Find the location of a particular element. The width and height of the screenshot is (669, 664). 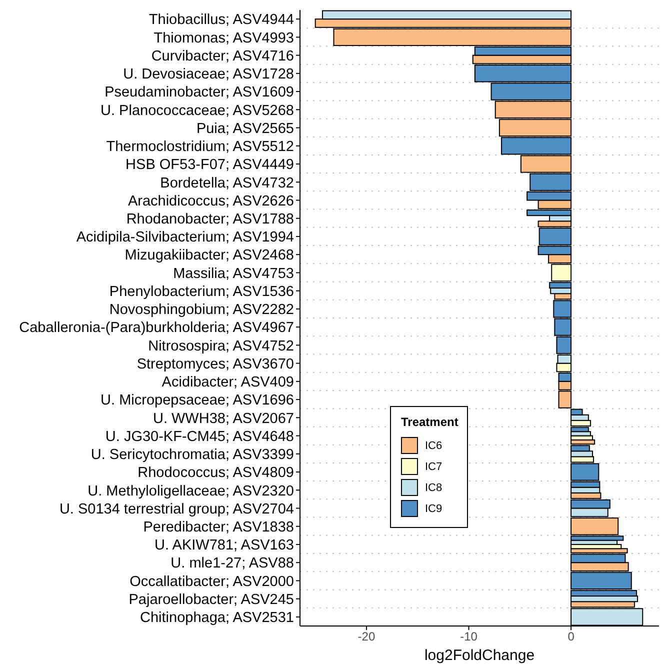

y-tick-label: Thiobacillus; ASV4944 is located at coordinates (221, 20).